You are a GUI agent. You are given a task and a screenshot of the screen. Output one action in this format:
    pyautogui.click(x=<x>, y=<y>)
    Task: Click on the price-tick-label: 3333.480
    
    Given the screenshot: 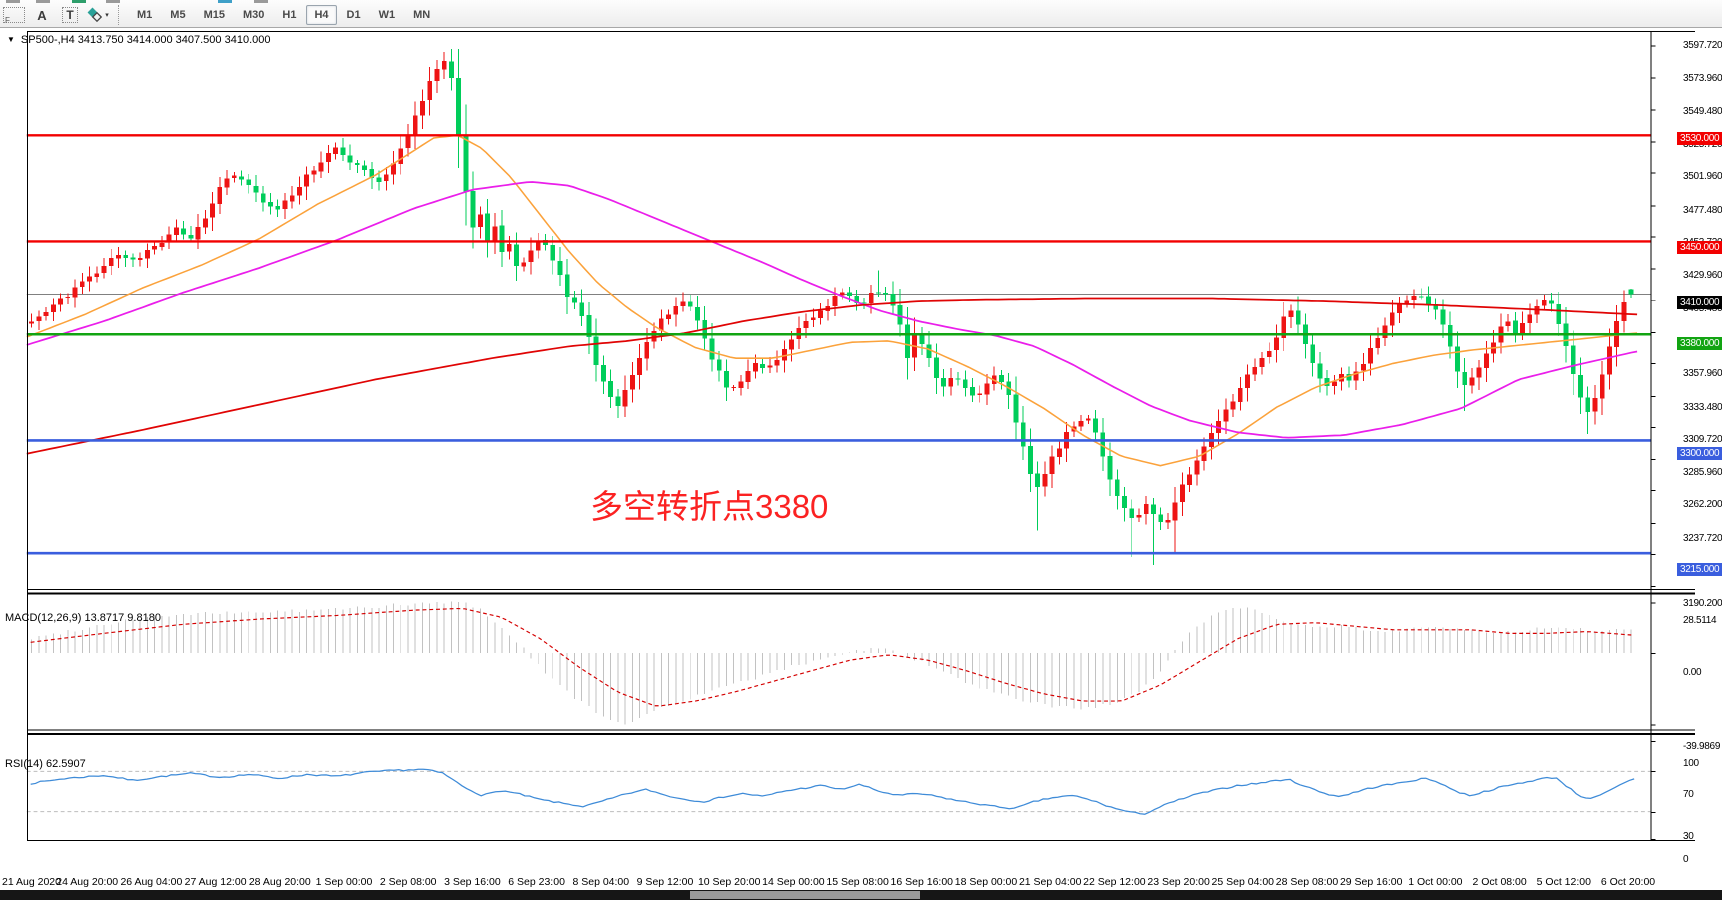 What is the action you would take?
    pyautogui.click(x=1702, y=407)
    